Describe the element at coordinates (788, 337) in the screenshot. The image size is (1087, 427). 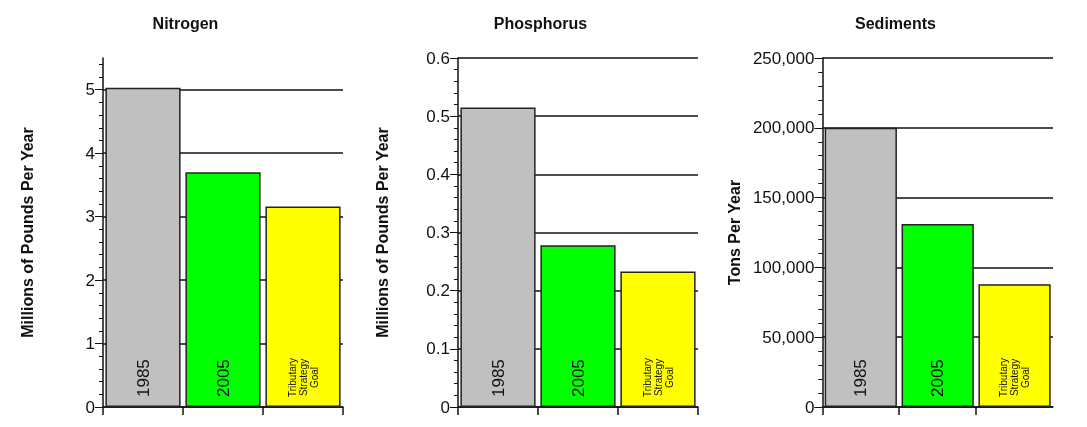
I see `y-tick-label: 50,000` at that location.